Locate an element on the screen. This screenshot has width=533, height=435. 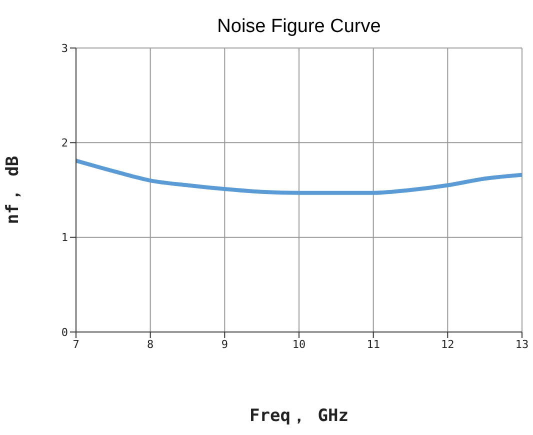
x-axis-title: Freq， GHz is located at coordinates (299, 416).